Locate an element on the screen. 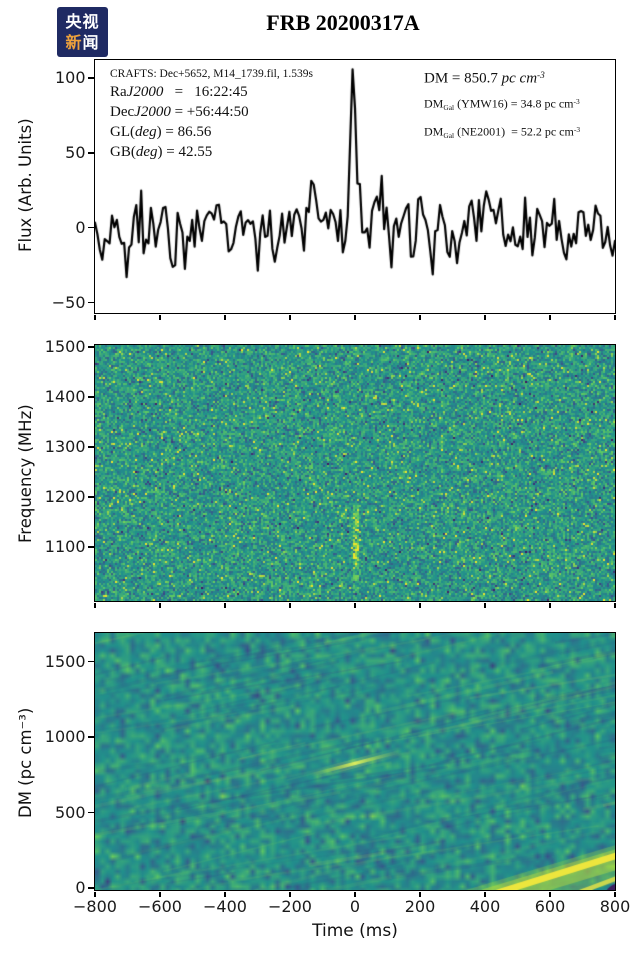 Image resolution: width=640 pixels, height=957 pixels. logo-line2: 新闻 is located at coordinates (82, 42).